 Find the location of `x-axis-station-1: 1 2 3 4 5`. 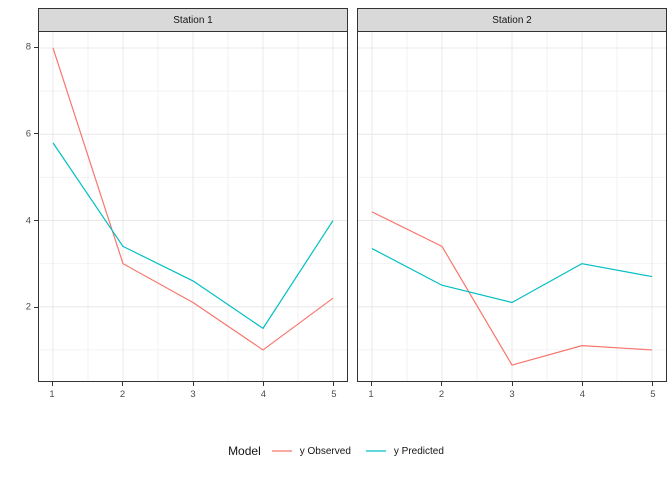

x-axis-station-1: 1 2 3 4 5 is located at coordinates (193, 393).